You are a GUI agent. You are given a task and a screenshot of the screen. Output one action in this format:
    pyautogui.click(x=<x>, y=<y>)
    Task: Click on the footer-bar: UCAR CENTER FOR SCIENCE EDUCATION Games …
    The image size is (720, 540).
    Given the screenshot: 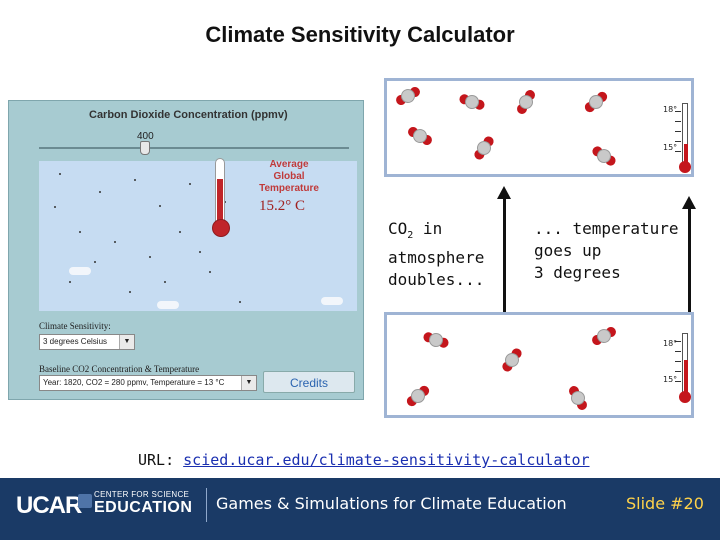 What is the action you would take?
    pyautogui.click(x=360, y=509)
    